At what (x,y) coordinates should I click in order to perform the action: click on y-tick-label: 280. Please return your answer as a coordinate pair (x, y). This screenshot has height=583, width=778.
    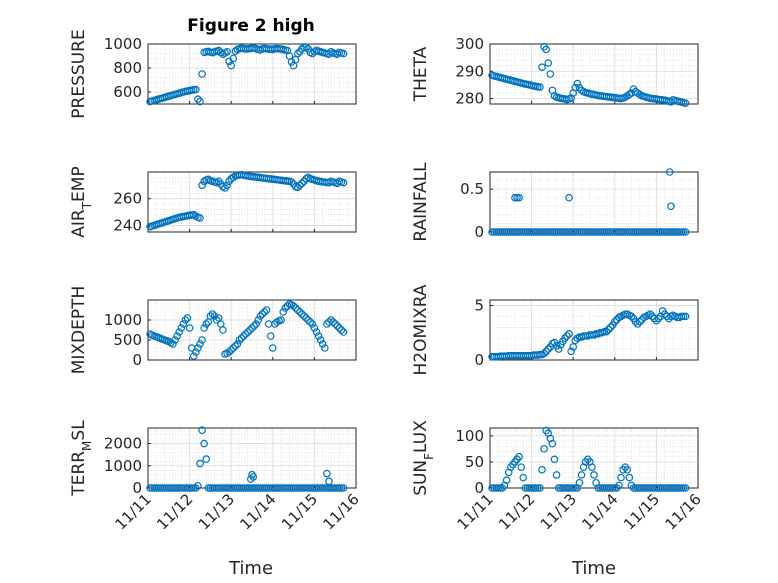
    Looking at the image, I should click on (469, 99).